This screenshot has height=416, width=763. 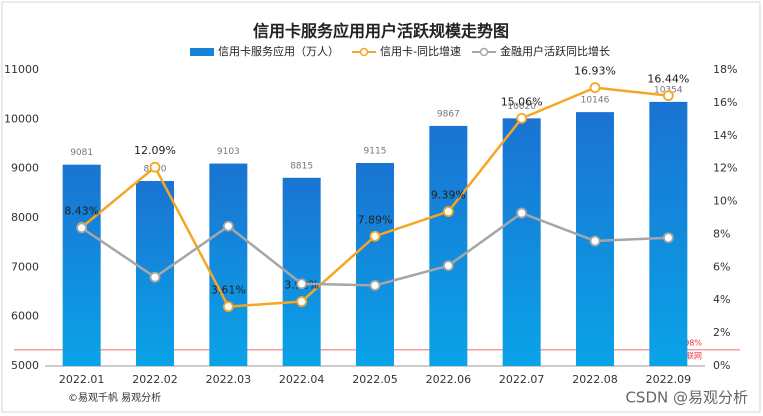 What do you see at coordinates (375, 151) in the screenshot?
I see `bar-value-label: 9115` at bounding box center [375, 151].